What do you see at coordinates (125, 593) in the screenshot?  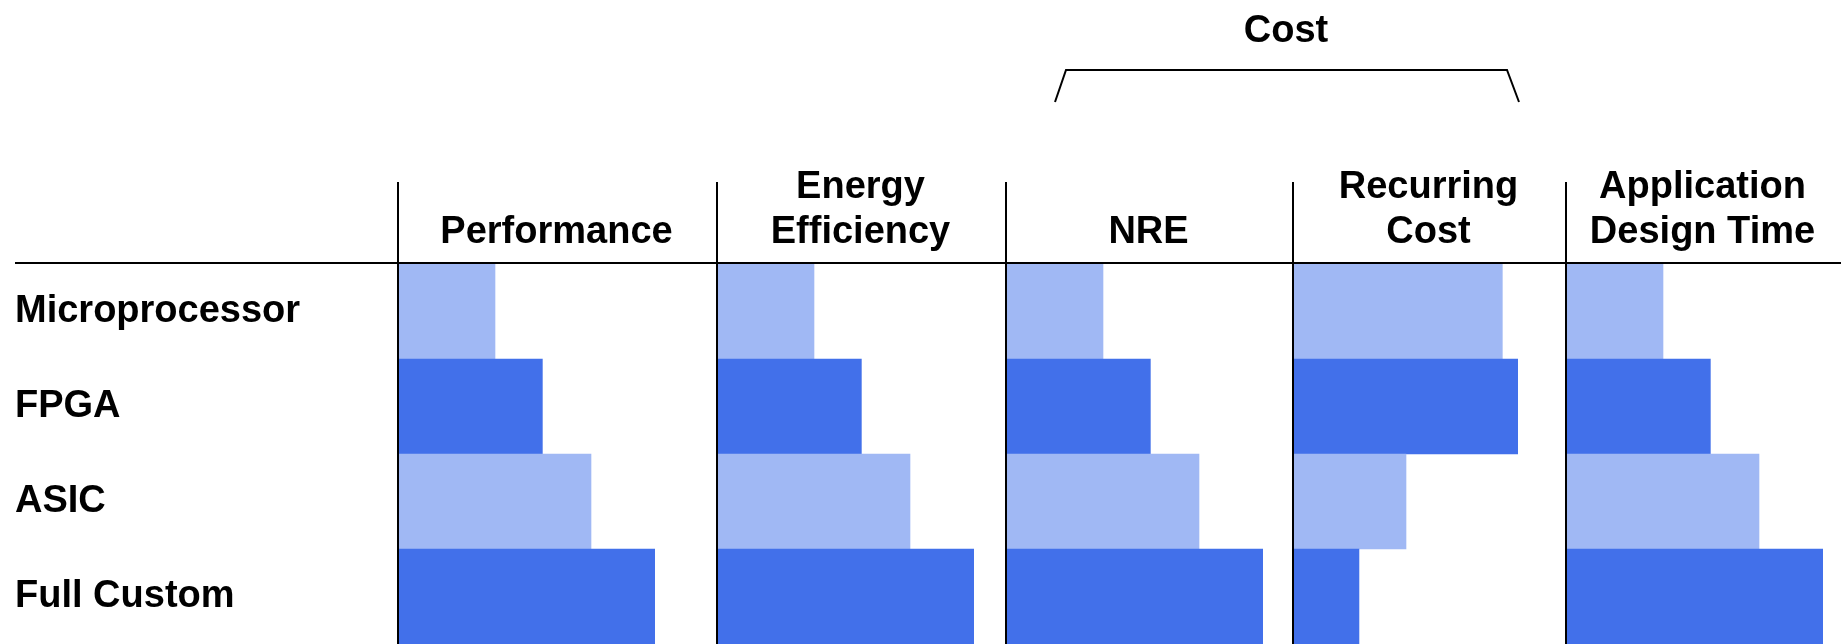 I see `y-tick-label: Full Custom` at bounding box center [125, 593].